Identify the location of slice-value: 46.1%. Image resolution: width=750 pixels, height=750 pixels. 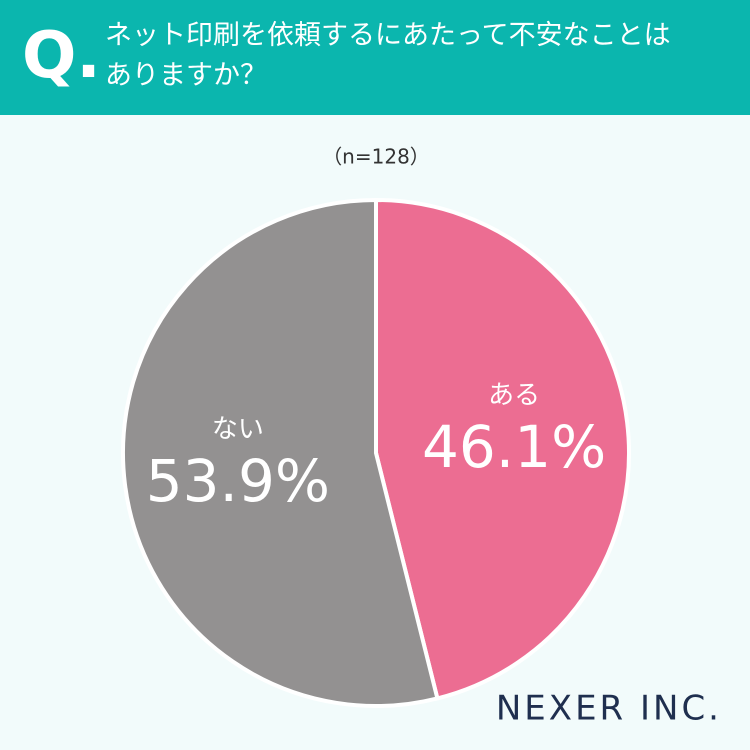
(514, 447).